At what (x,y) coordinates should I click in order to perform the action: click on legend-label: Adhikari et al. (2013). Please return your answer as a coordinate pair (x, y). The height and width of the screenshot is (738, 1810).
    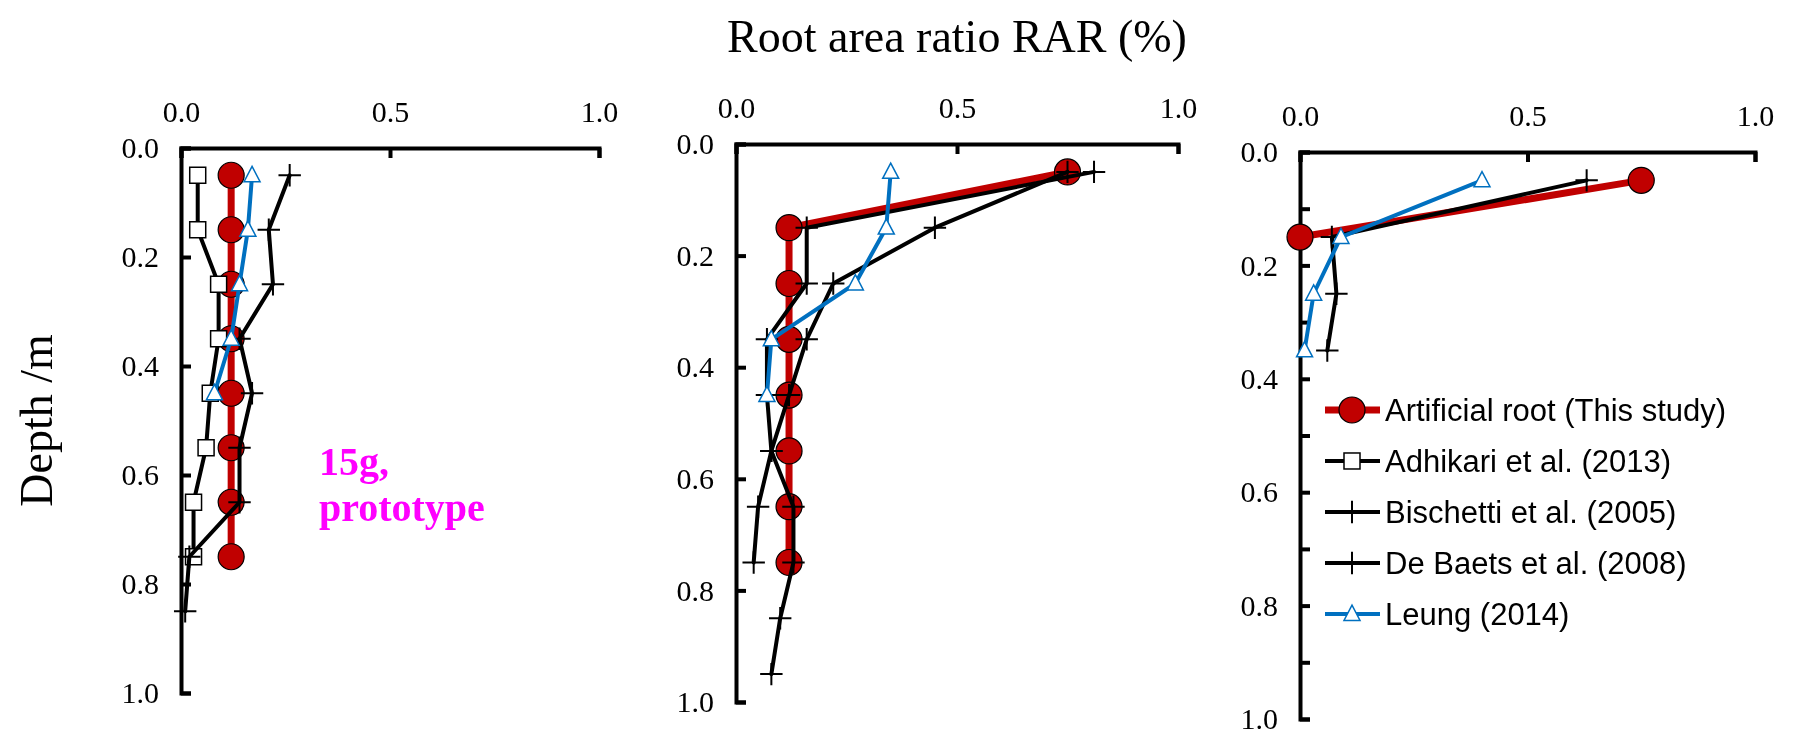
    Looking at the image, I should click on (1528, 461).